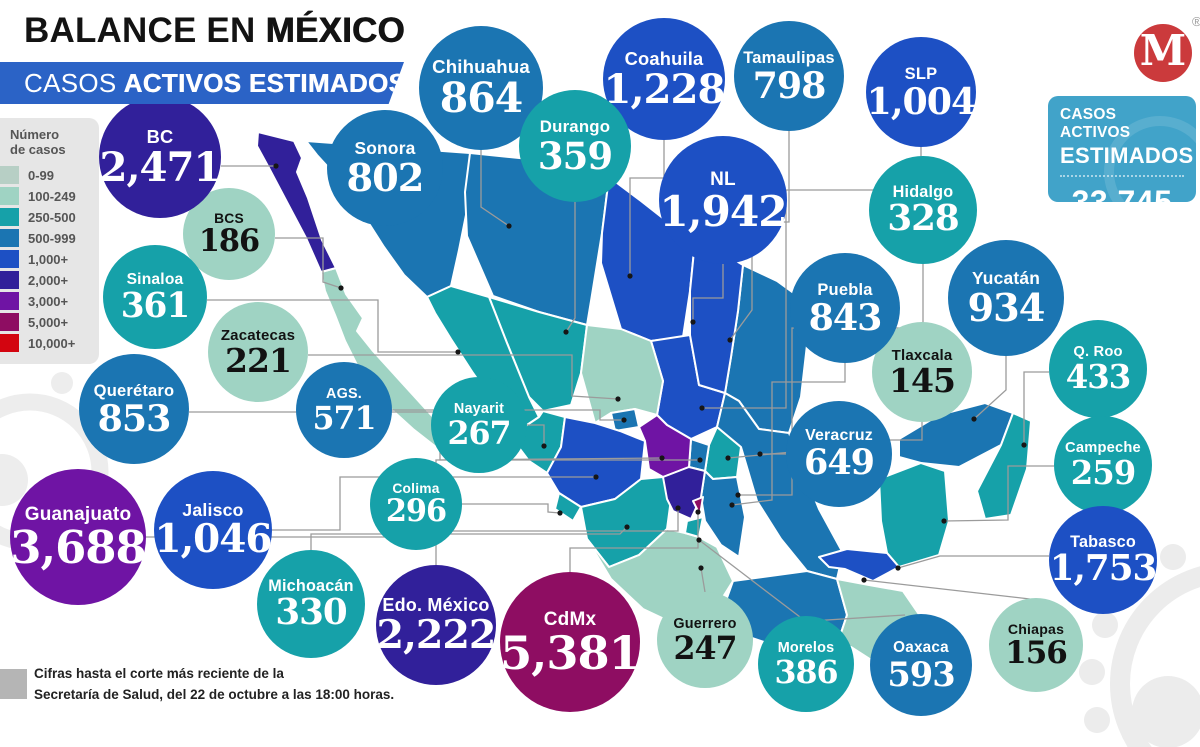 The image size is (1200, 747). I want to click on state-circle-tabasco: Tabasco 1,753, so click(1103, 560).